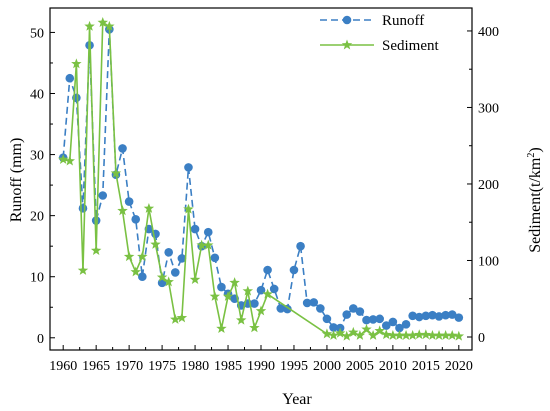 Image resolution: width=550 pixels, height=411 pixels. What do you see at coordinates (379, 33) in the screenshot?
I see `legend: Runoff Sediment` at bounding box center [379, 33].